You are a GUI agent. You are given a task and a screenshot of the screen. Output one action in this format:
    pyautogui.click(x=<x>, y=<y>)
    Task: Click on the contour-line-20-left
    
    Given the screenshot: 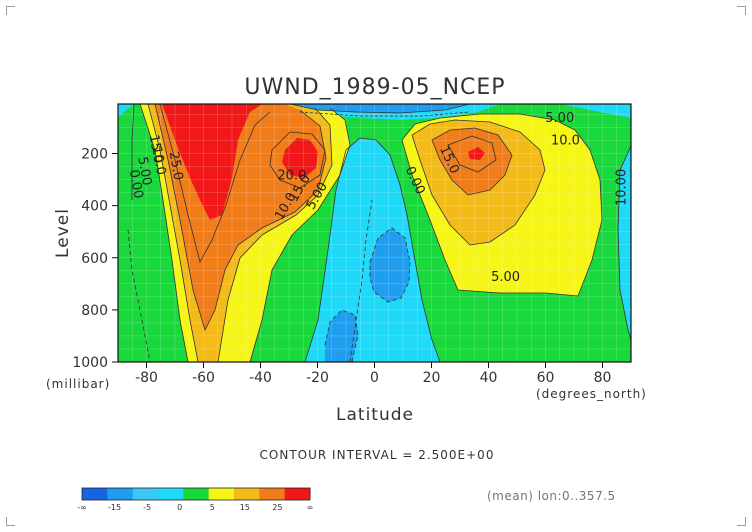 What is the action you would take?
    pyautogui.click(x=215, y=183)
    